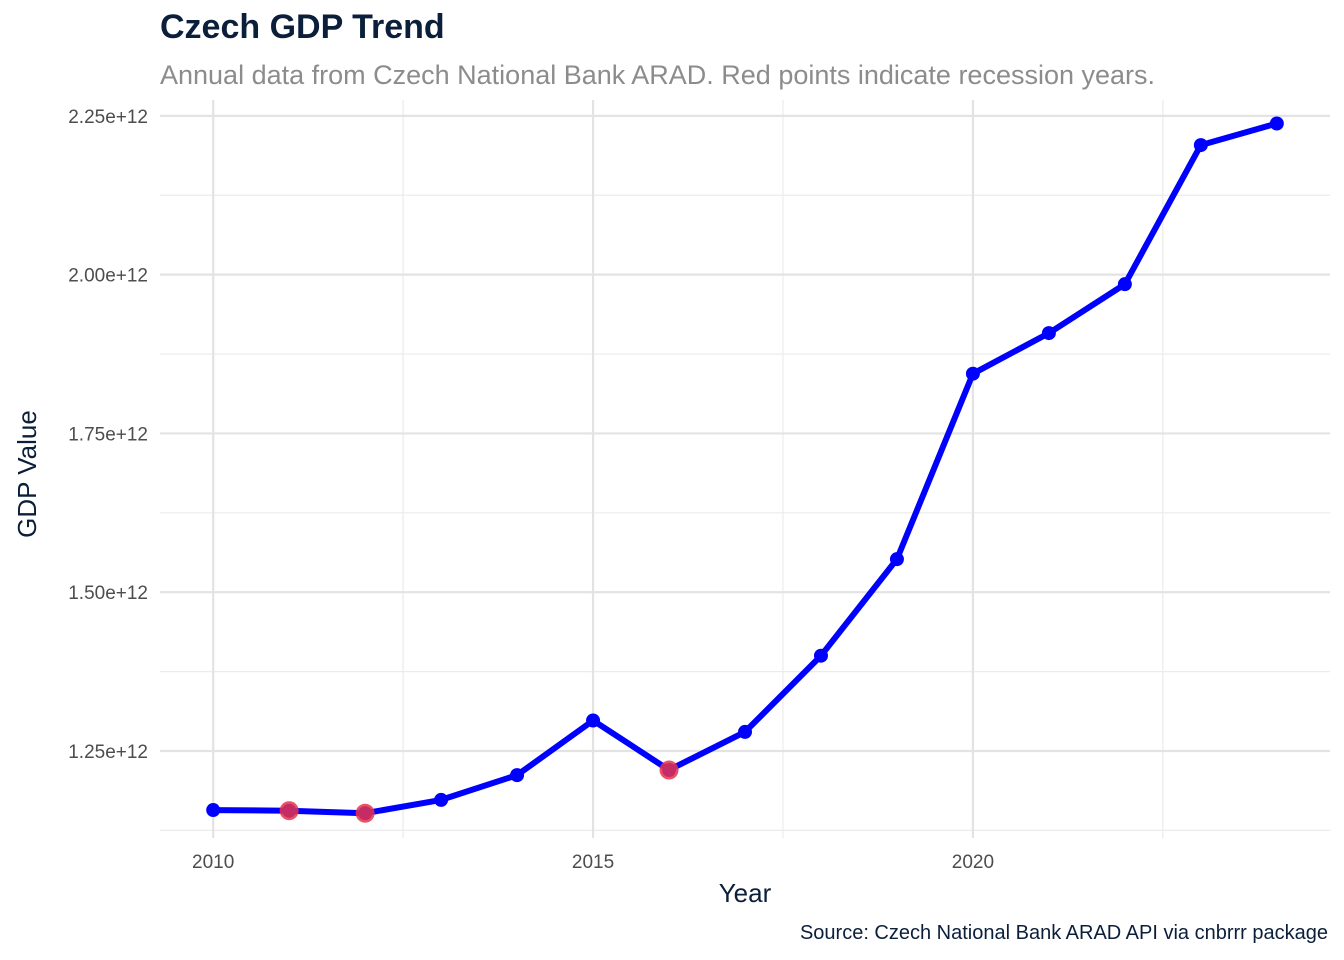 This screenshot has height=960, width=1344. Describe the element at coordinates (108, 117) in the screenshot. I see `y-tick-label: 2.25e+12` at that location.